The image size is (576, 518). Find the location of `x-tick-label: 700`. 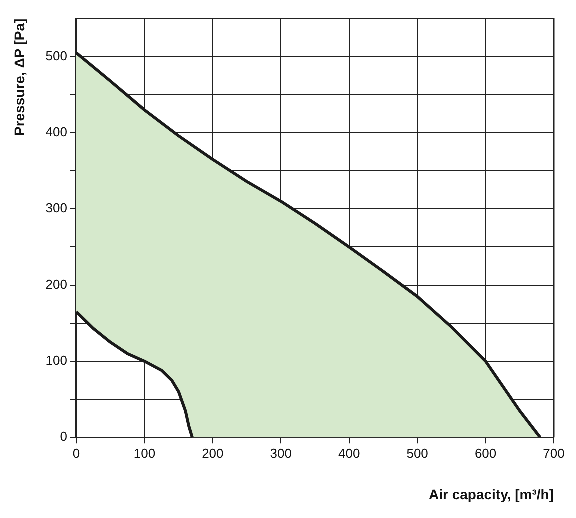

x-tick-label: 700 is located at coordinates (554, 453).